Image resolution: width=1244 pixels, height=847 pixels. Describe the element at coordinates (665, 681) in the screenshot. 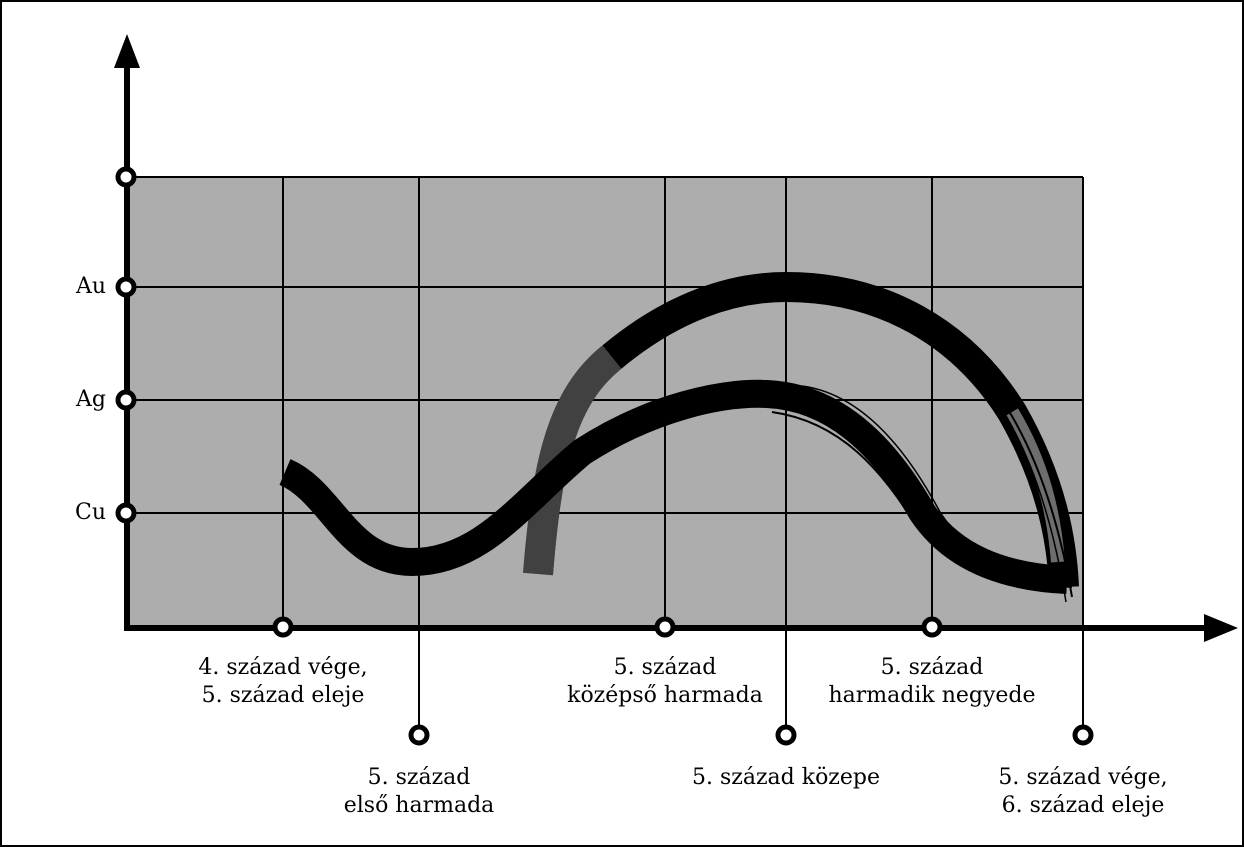

I see `x-label-3: 5. század középső harmada` at that location.